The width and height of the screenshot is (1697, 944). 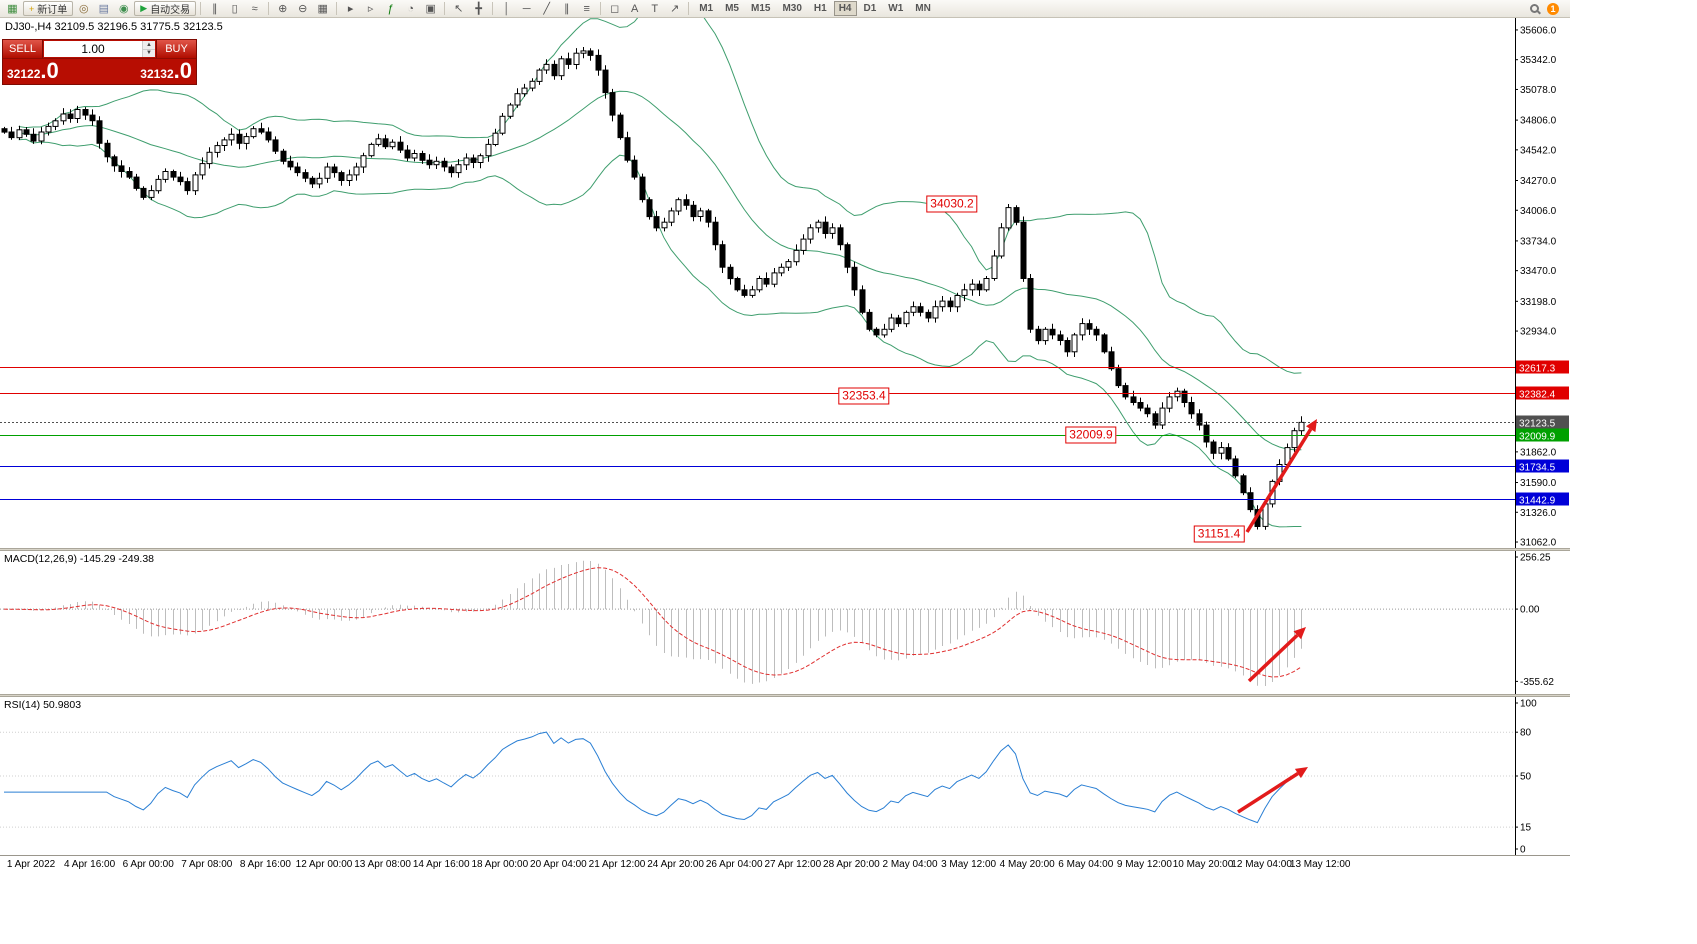 I want to click on volume-up-icon: ▲, so click(x=149, y=45).